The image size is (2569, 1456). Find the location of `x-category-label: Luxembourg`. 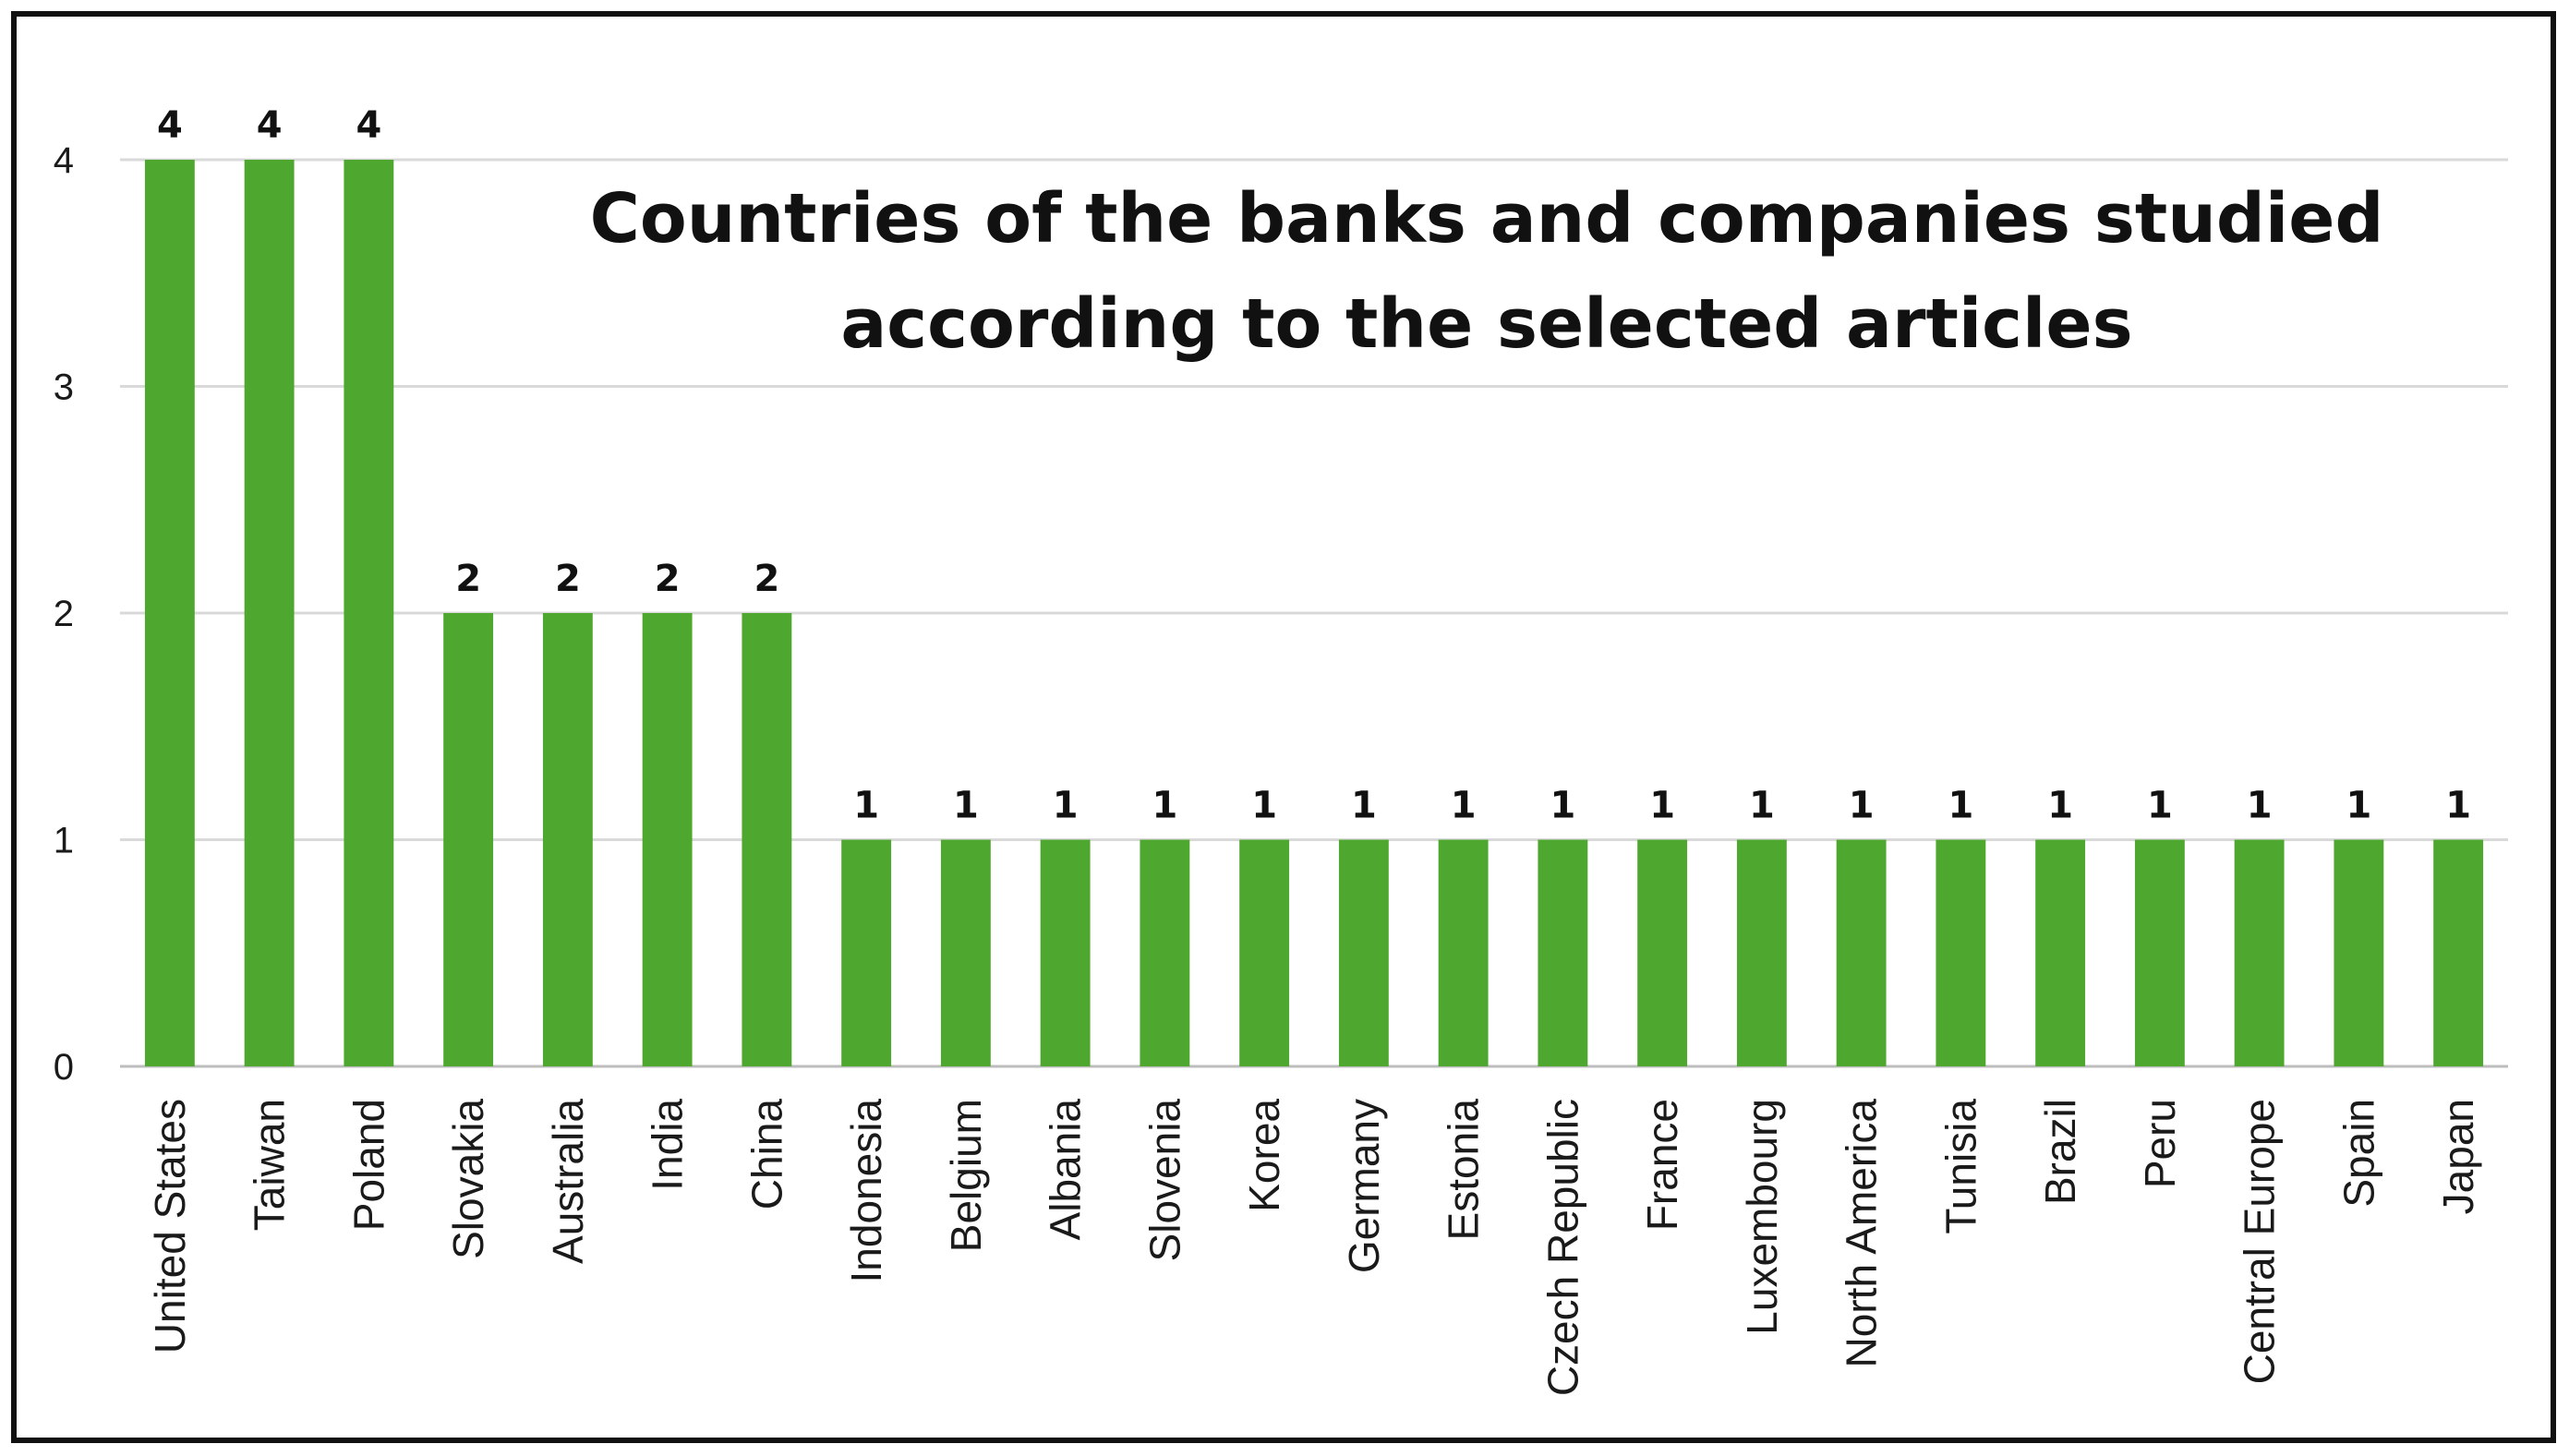

x-category-label: Luxembourg is located at coordinates (1762, 1217).